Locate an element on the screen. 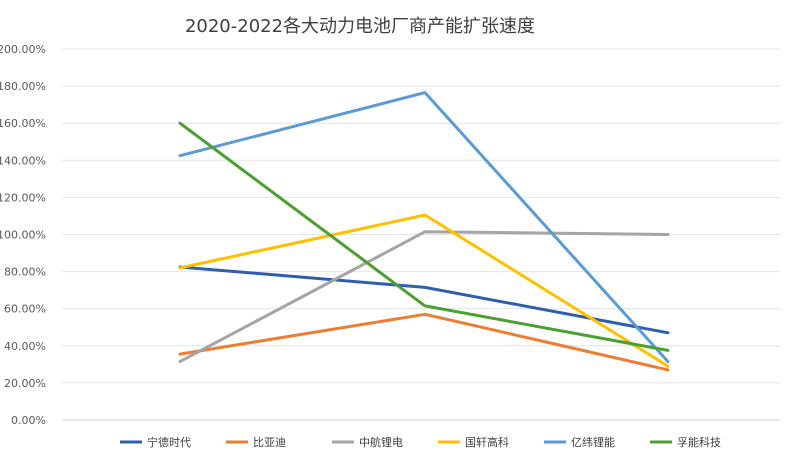 The image size is (800, 458). y-tick-label: 100.00% is located at coordinates (23, 235).